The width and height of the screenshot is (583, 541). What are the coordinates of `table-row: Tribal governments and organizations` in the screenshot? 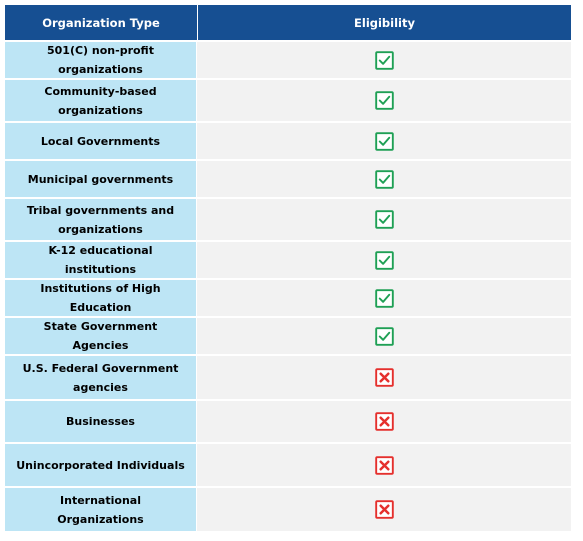 It's located at (288, 220).